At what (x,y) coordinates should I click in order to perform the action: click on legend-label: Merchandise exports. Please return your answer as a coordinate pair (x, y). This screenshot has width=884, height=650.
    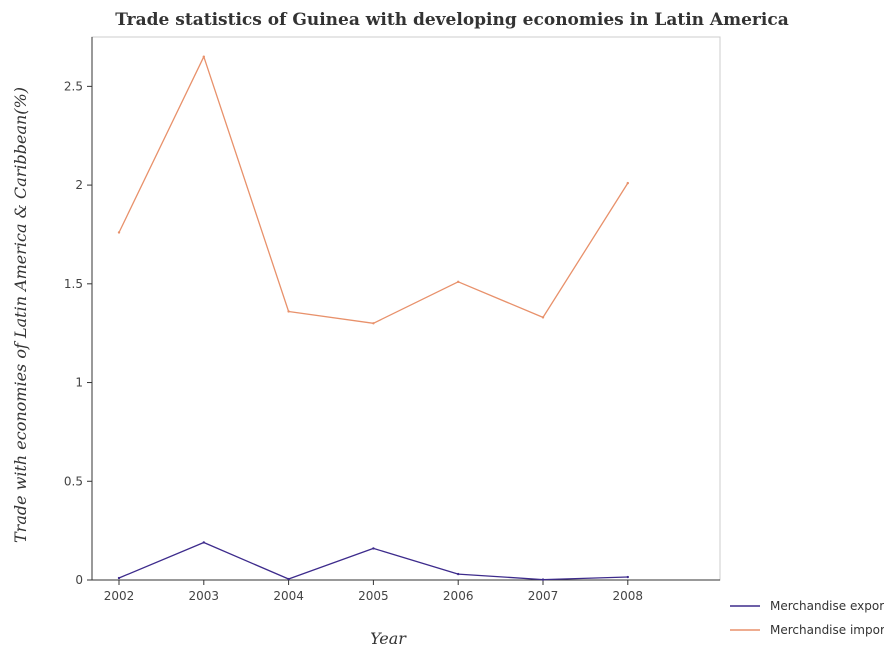
    Looking at the image, I should click on (827, 606).